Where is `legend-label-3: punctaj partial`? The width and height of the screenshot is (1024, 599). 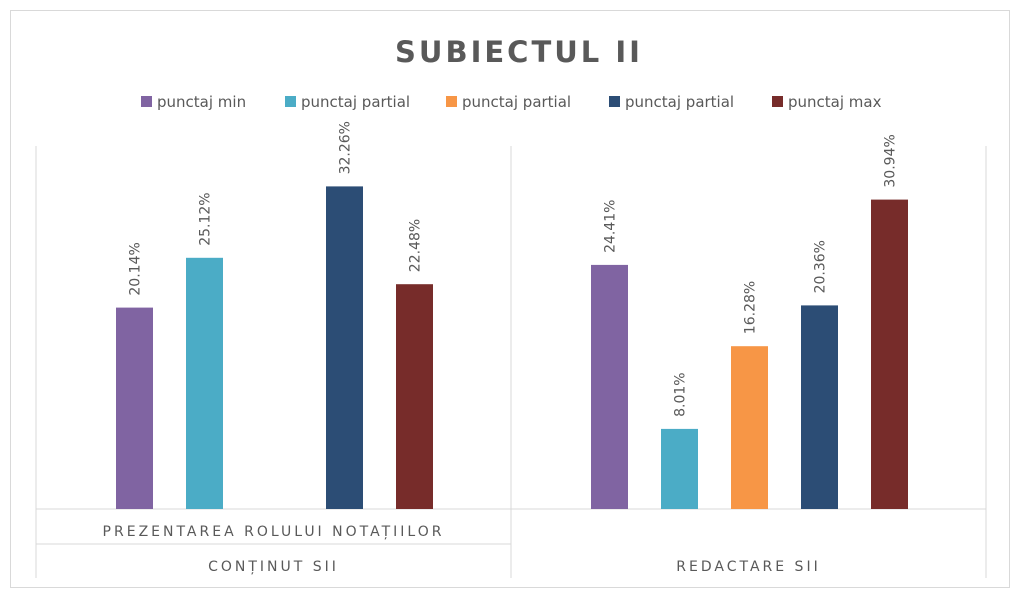 legend-label-3: punctaj partial is located at coordinates (516, 102).